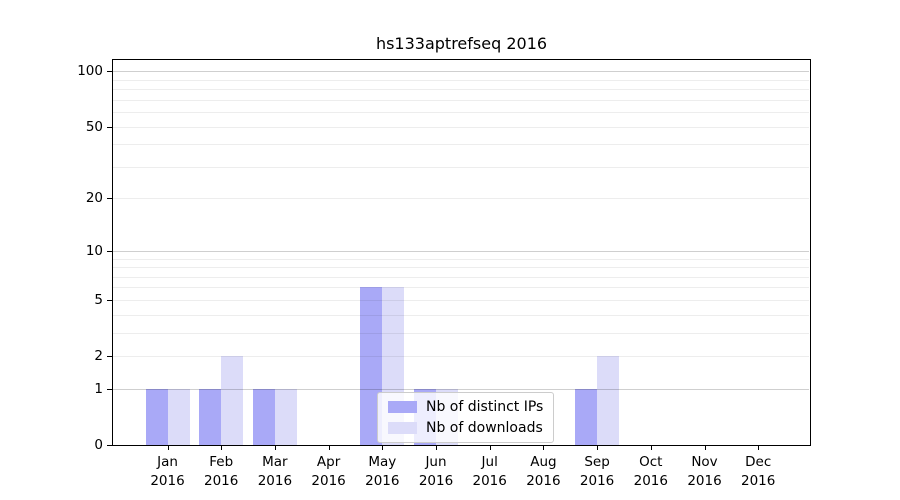 Image resolution: width=900 pixels, height=500 pixels. I want to click on y-tick-label: 50, so click(94, 126).